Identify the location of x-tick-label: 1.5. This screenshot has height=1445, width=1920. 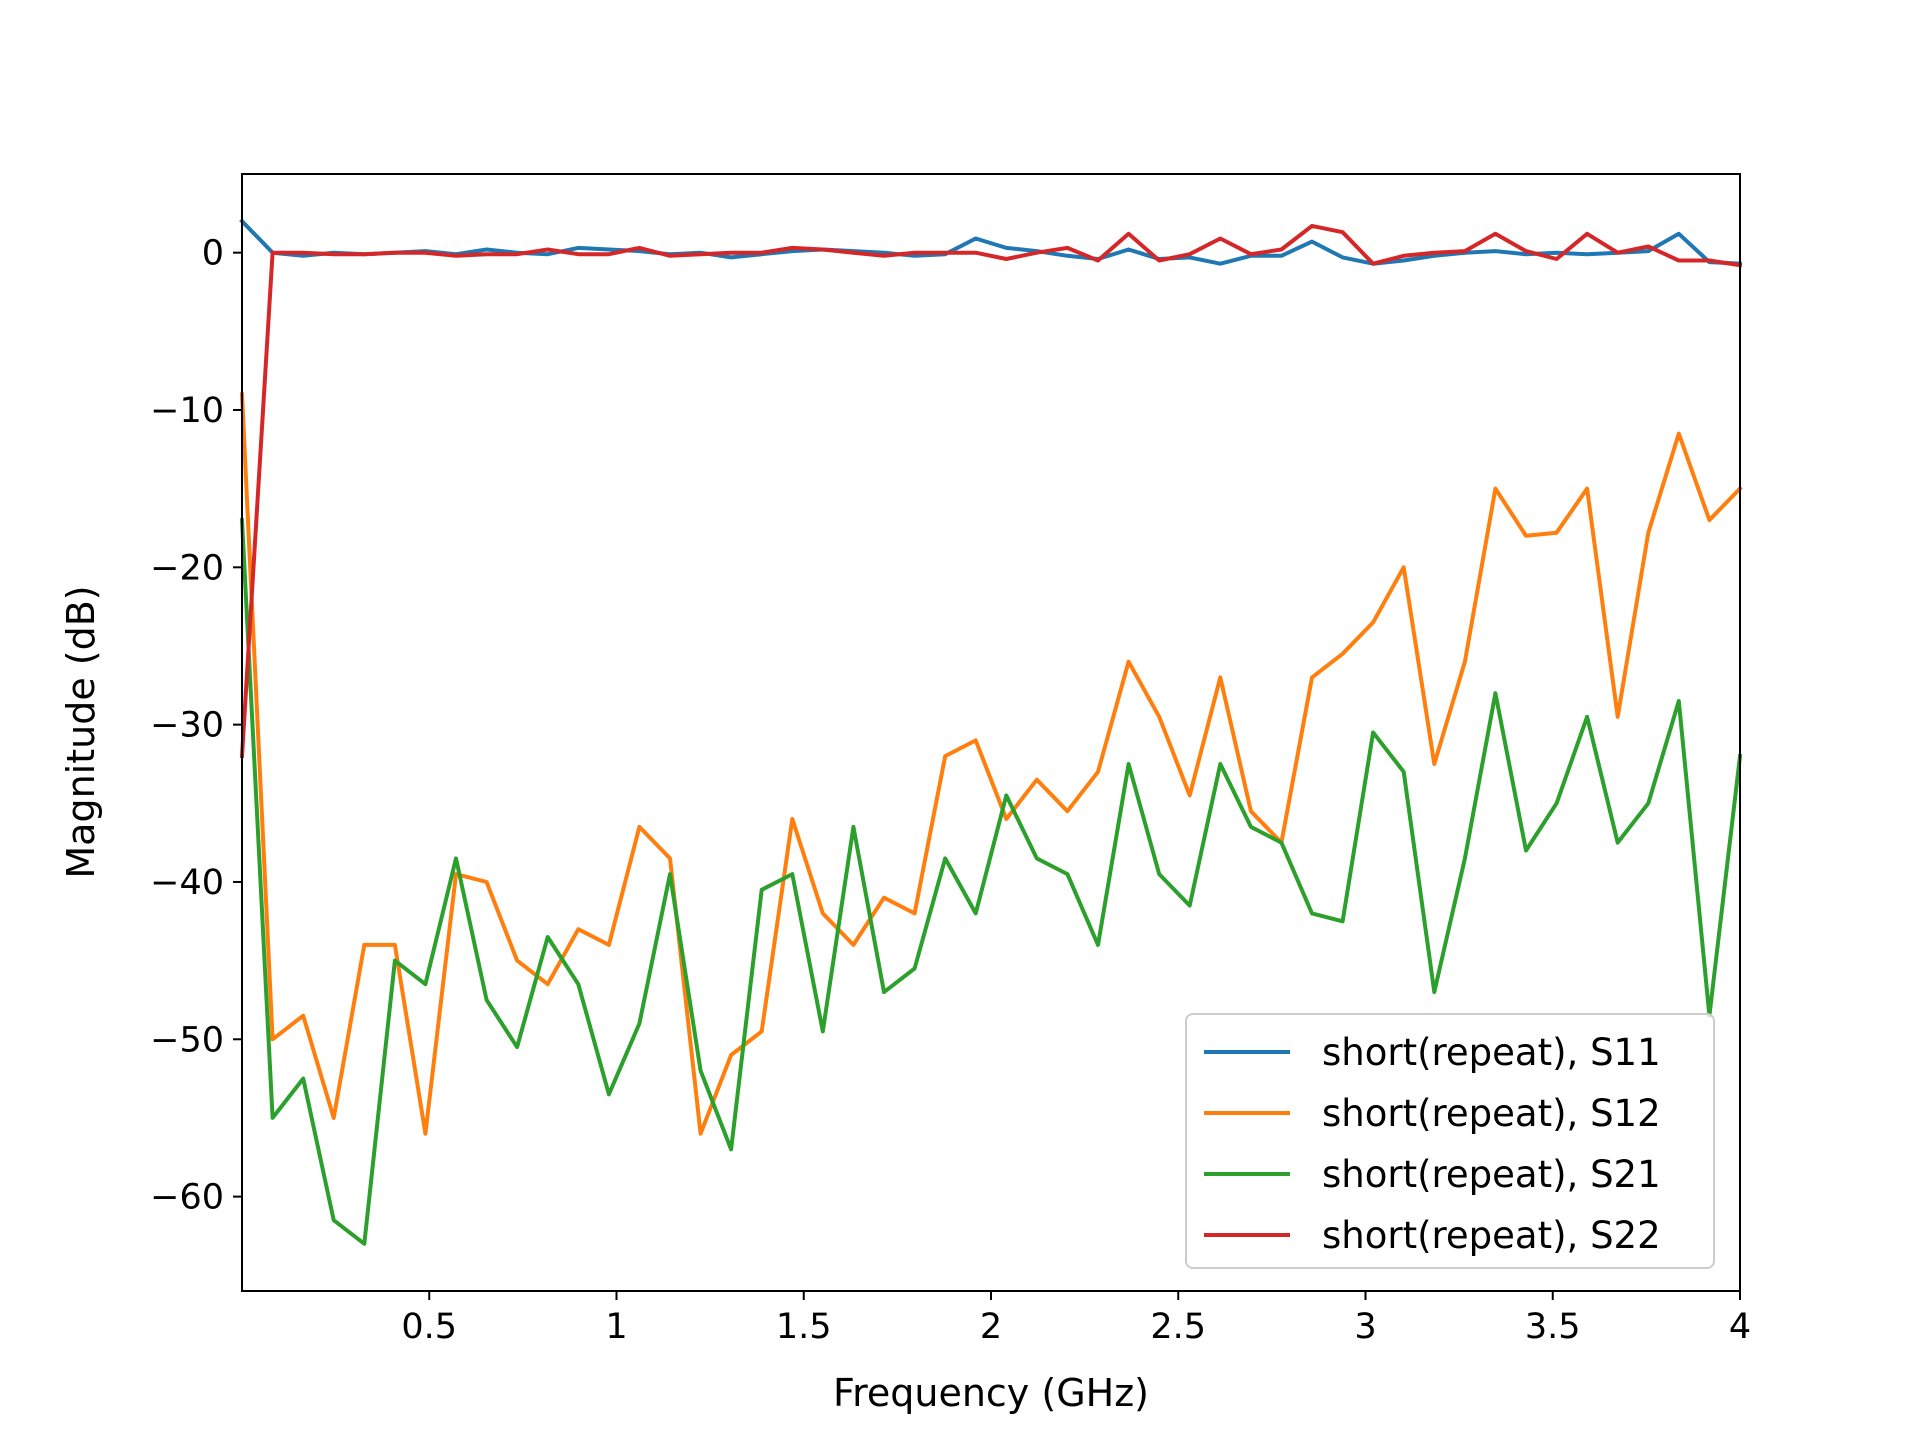
(804, 1327).